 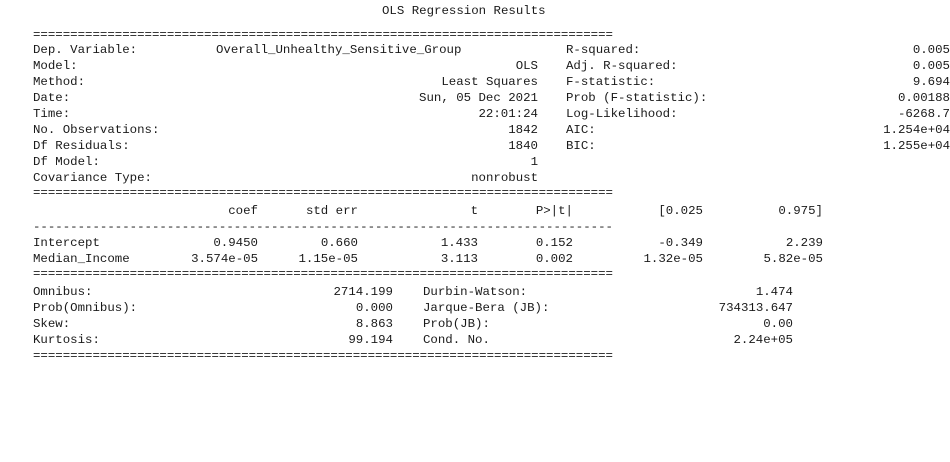 I want to click on summary-label: Model:, so click(x=55, y=66).